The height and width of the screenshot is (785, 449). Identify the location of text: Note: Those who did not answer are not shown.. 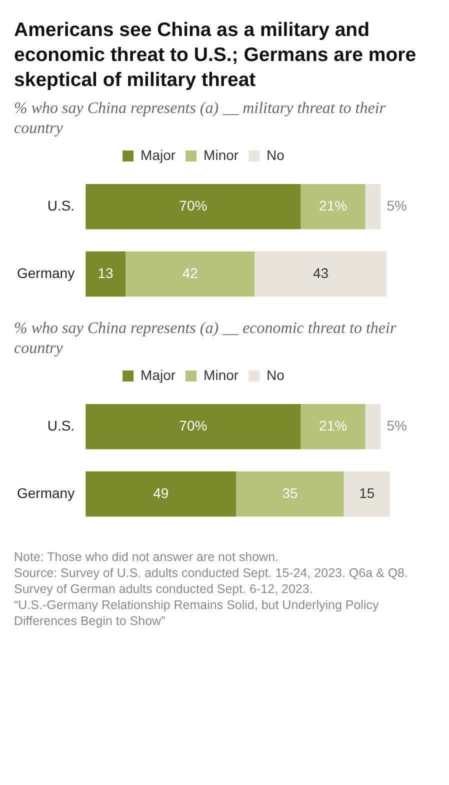
(147, 557).